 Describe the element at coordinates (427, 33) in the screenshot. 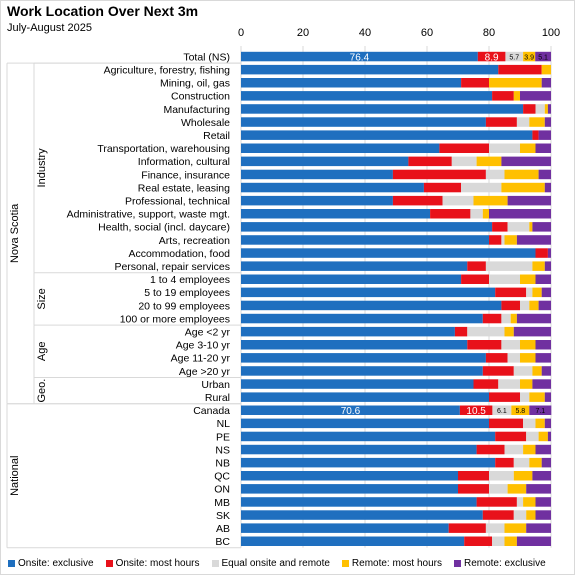

I see `x-tick-label: 60` at that location.